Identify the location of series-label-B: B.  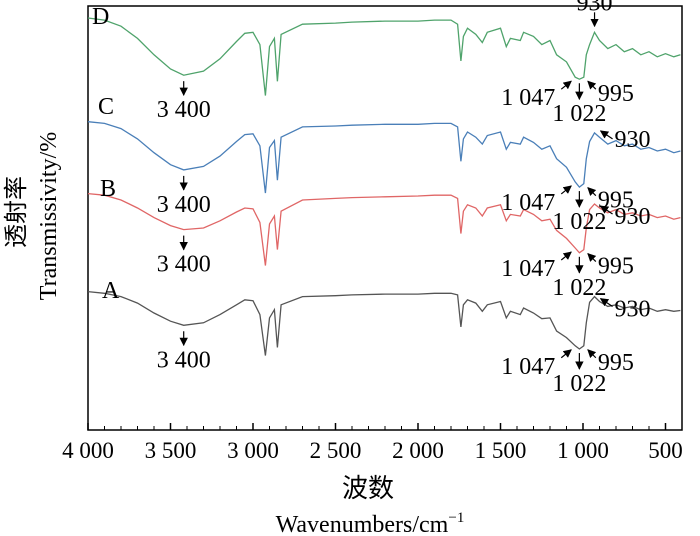
(108, 189).